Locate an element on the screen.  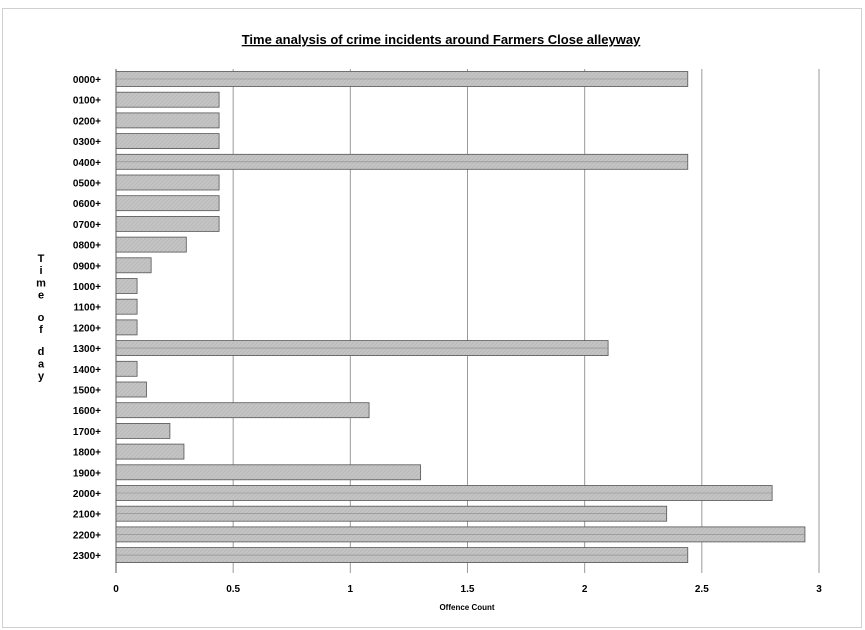
y-tick-label: 0500+ is located at coordinates (87, 184).